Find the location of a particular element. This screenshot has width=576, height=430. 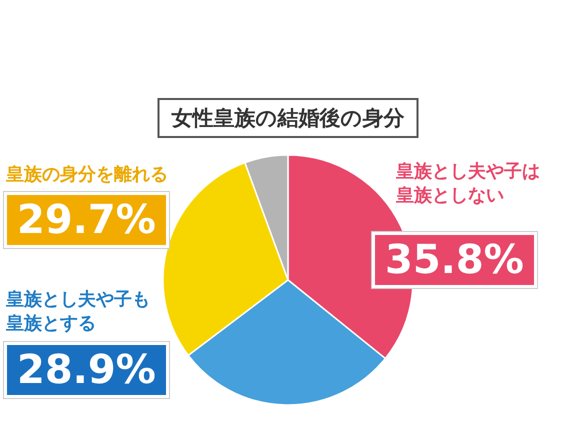

slice-label: 皇族の身分を離れる is located at coordinates (87, 175).